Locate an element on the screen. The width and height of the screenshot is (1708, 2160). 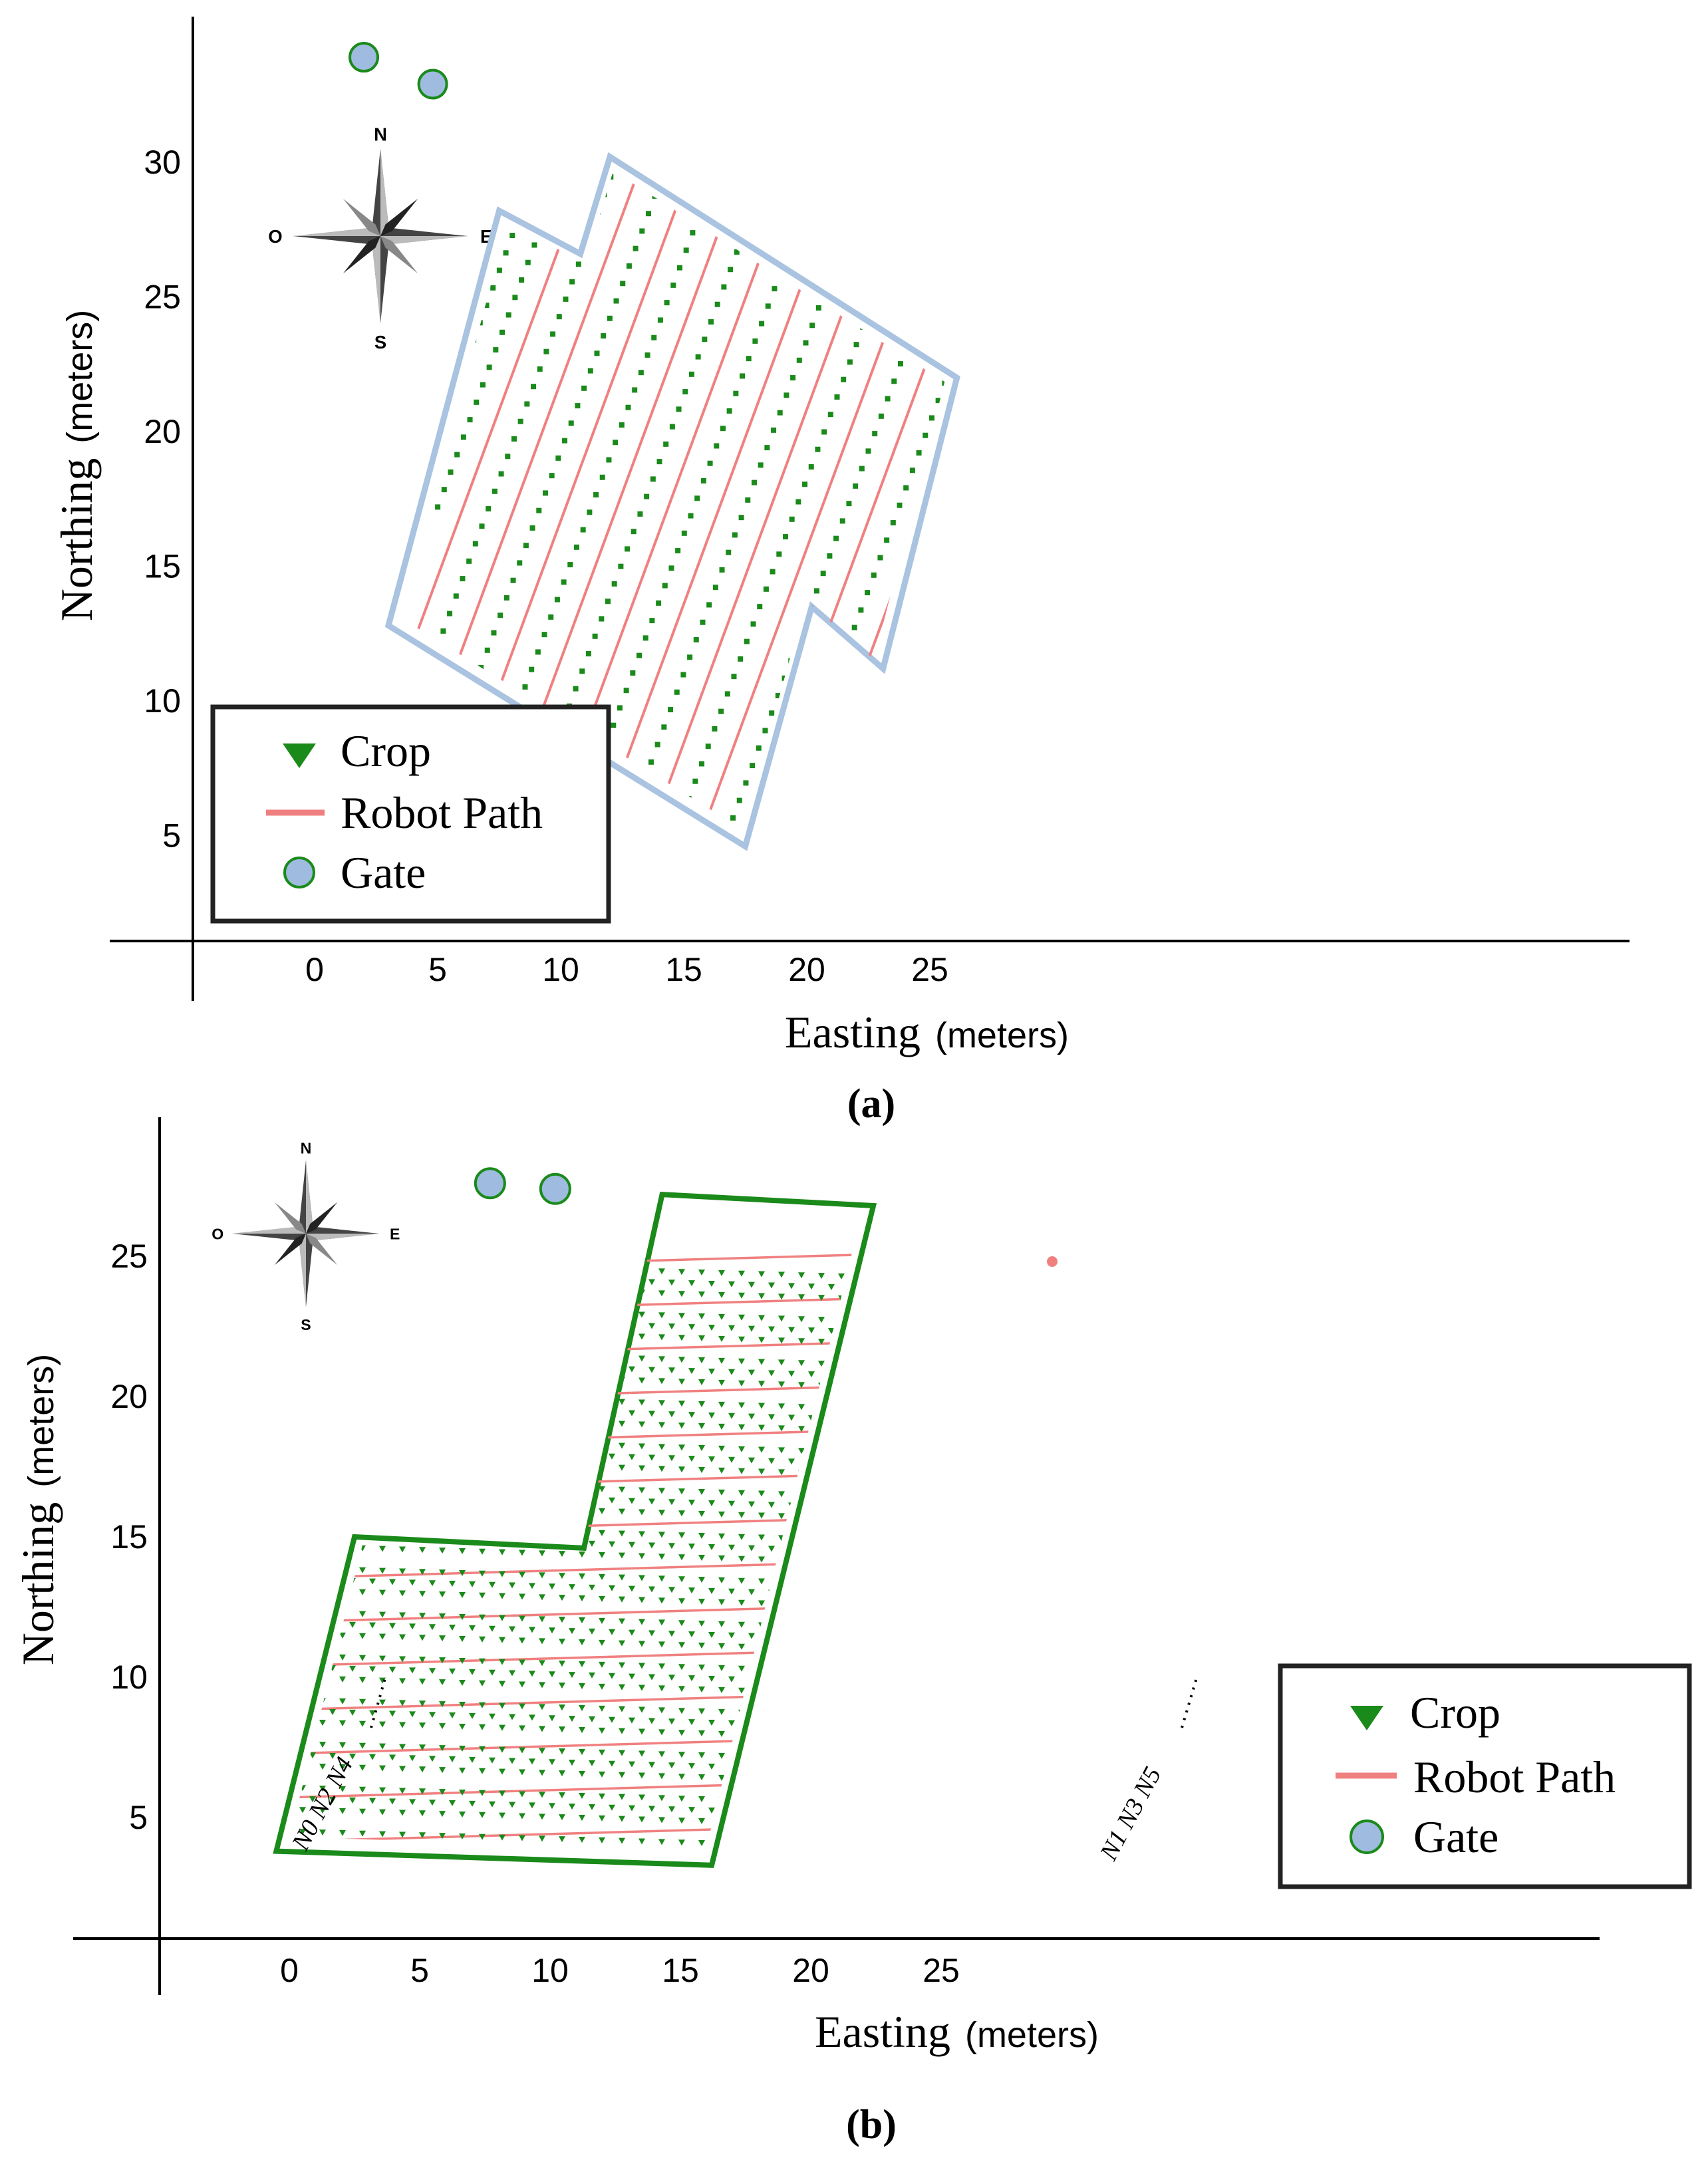
field-boundary-b is located at coordinates (575, 1529).